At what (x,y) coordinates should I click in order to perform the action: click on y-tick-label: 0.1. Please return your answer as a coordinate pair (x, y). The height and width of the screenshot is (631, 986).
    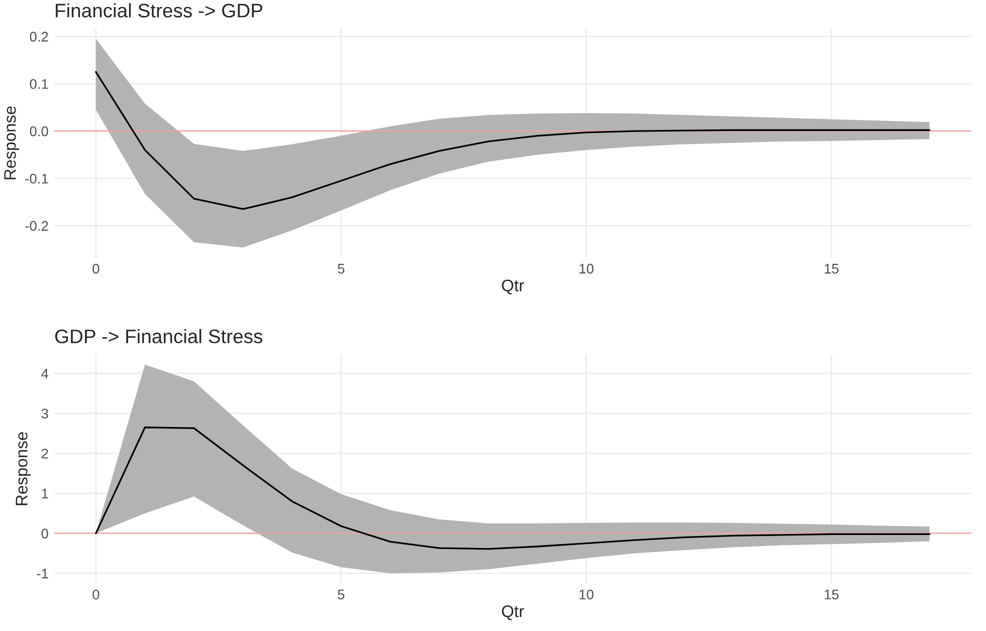
    Looking at the image, I should click on (39, 84).